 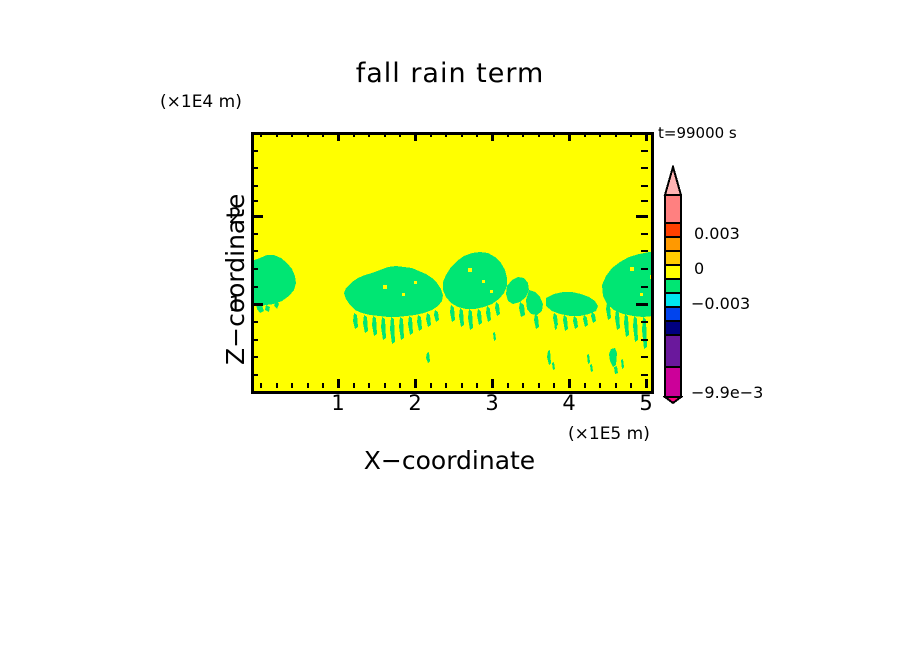 What do you see at coordinates (717, 233) in the screenshot?
I see `colorbar-label-0.003: 0.003` at bounding box center [717, 233].